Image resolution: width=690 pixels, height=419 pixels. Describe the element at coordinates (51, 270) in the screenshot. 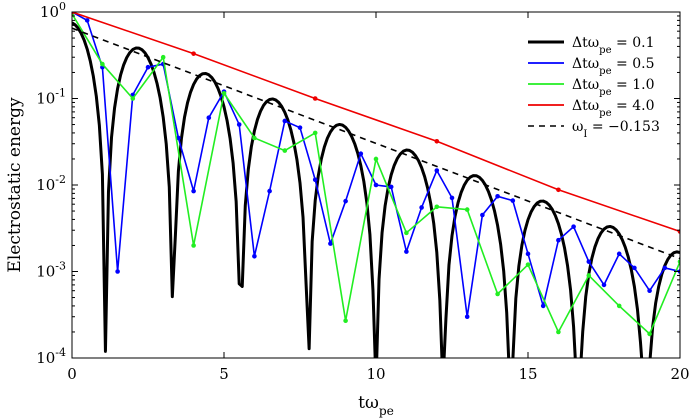

I see `y-tick-label-3: 10⁻³` at that location.